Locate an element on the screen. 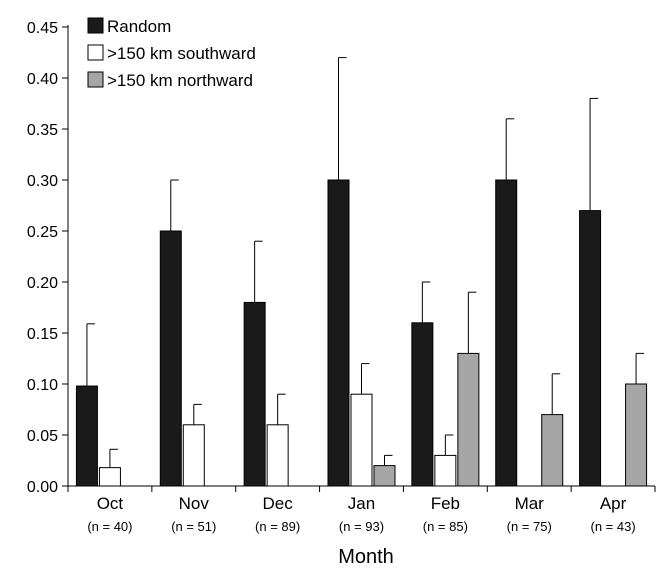  sample-size-label: (n = 43) is located at coordinates (612, 526).